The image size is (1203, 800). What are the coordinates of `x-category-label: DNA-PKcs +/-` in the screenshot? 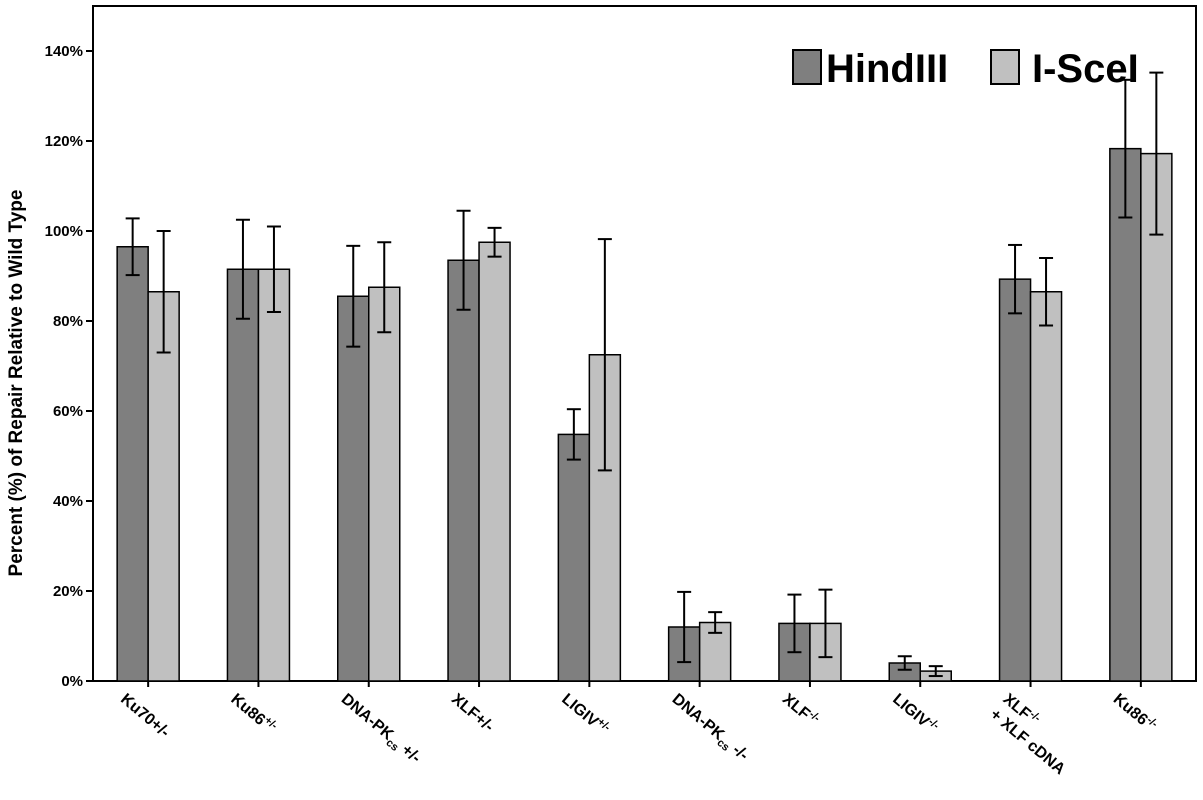 It's located at (380, 730).